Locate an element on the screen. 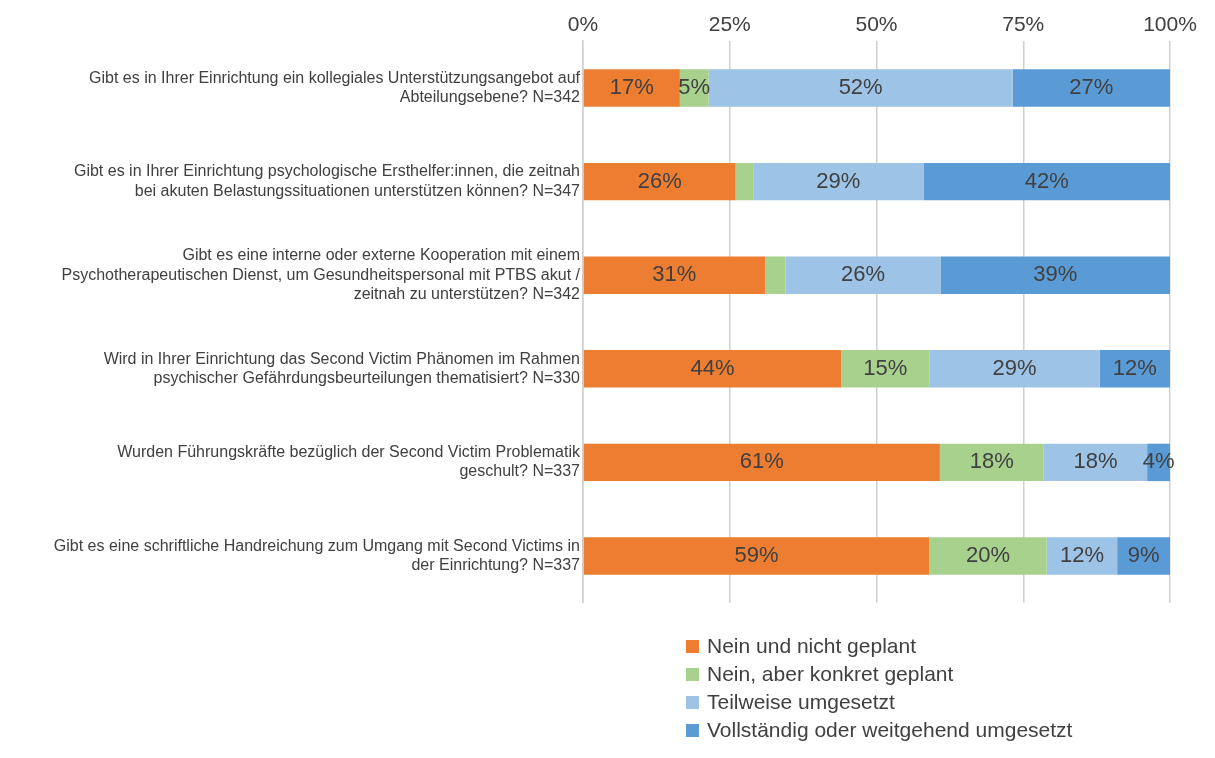  x-tick-label: 0% is located at coordinates (583, 24).